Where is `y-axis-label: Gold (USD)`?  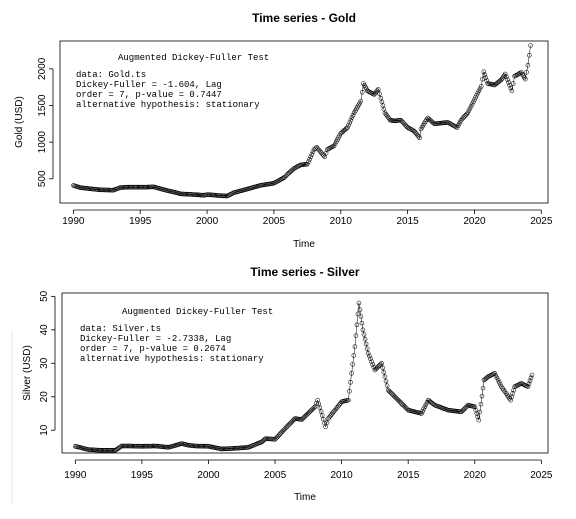
y-axis-label: Gold (USD) is located at coordinates (19, 122).